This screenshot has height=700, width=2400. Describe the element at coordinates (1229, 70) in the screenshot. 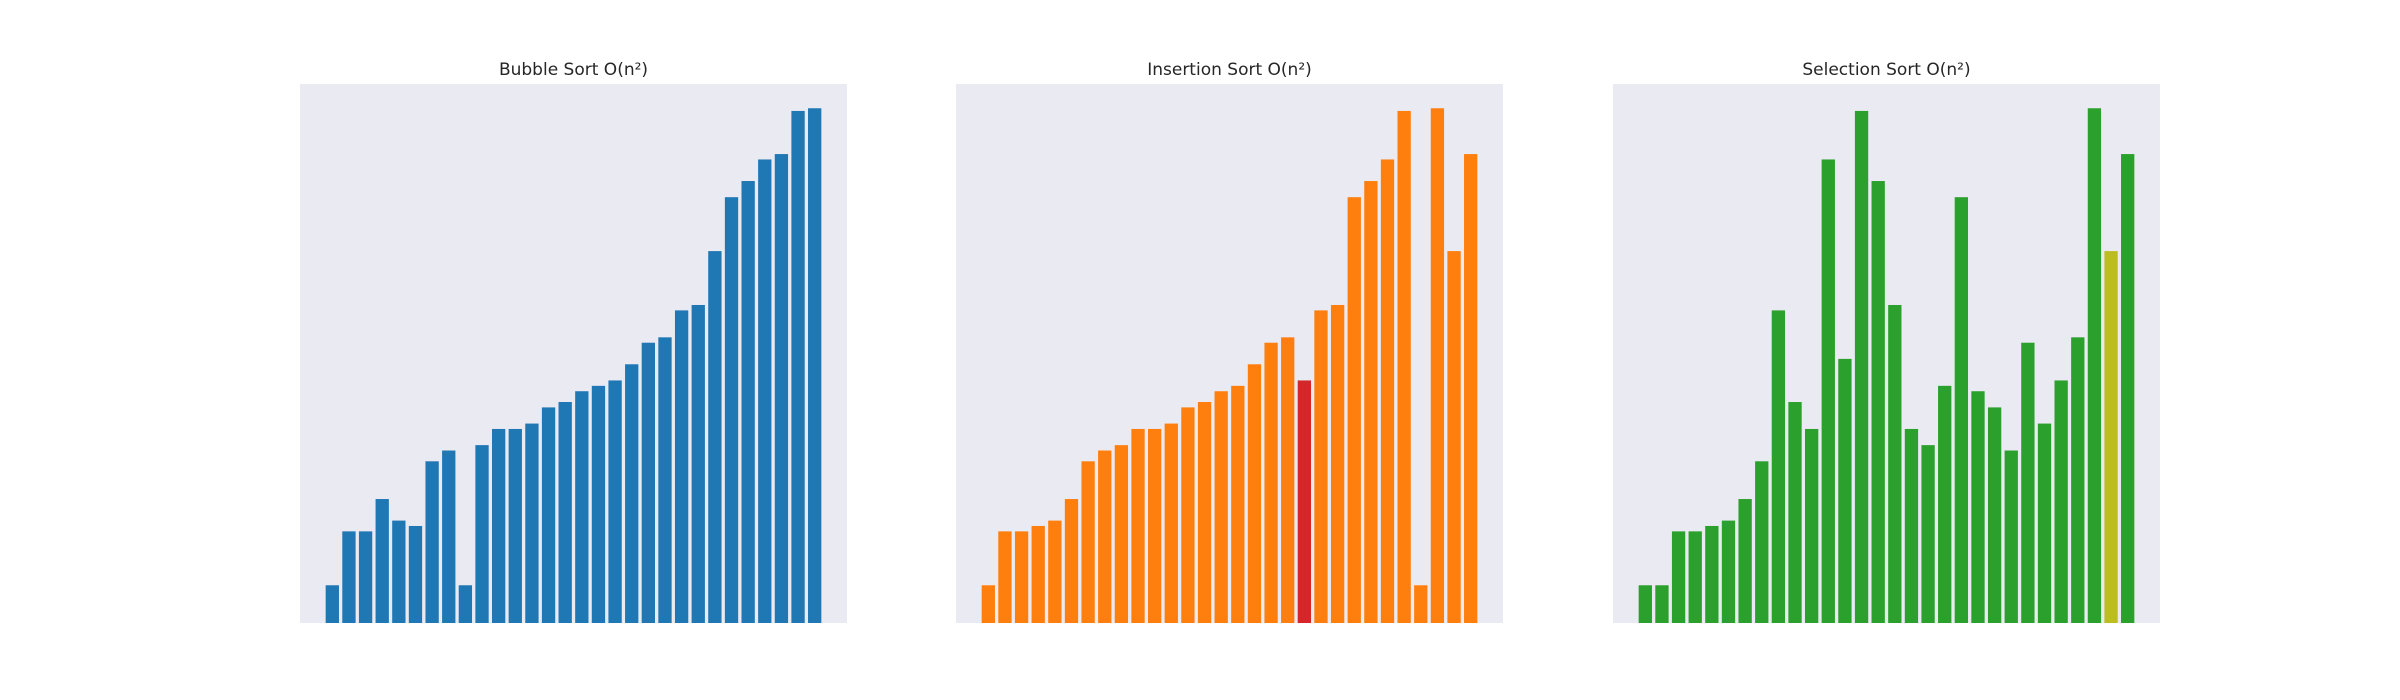

I see `chart-title: Insertion Sort O(n²)` at that location.